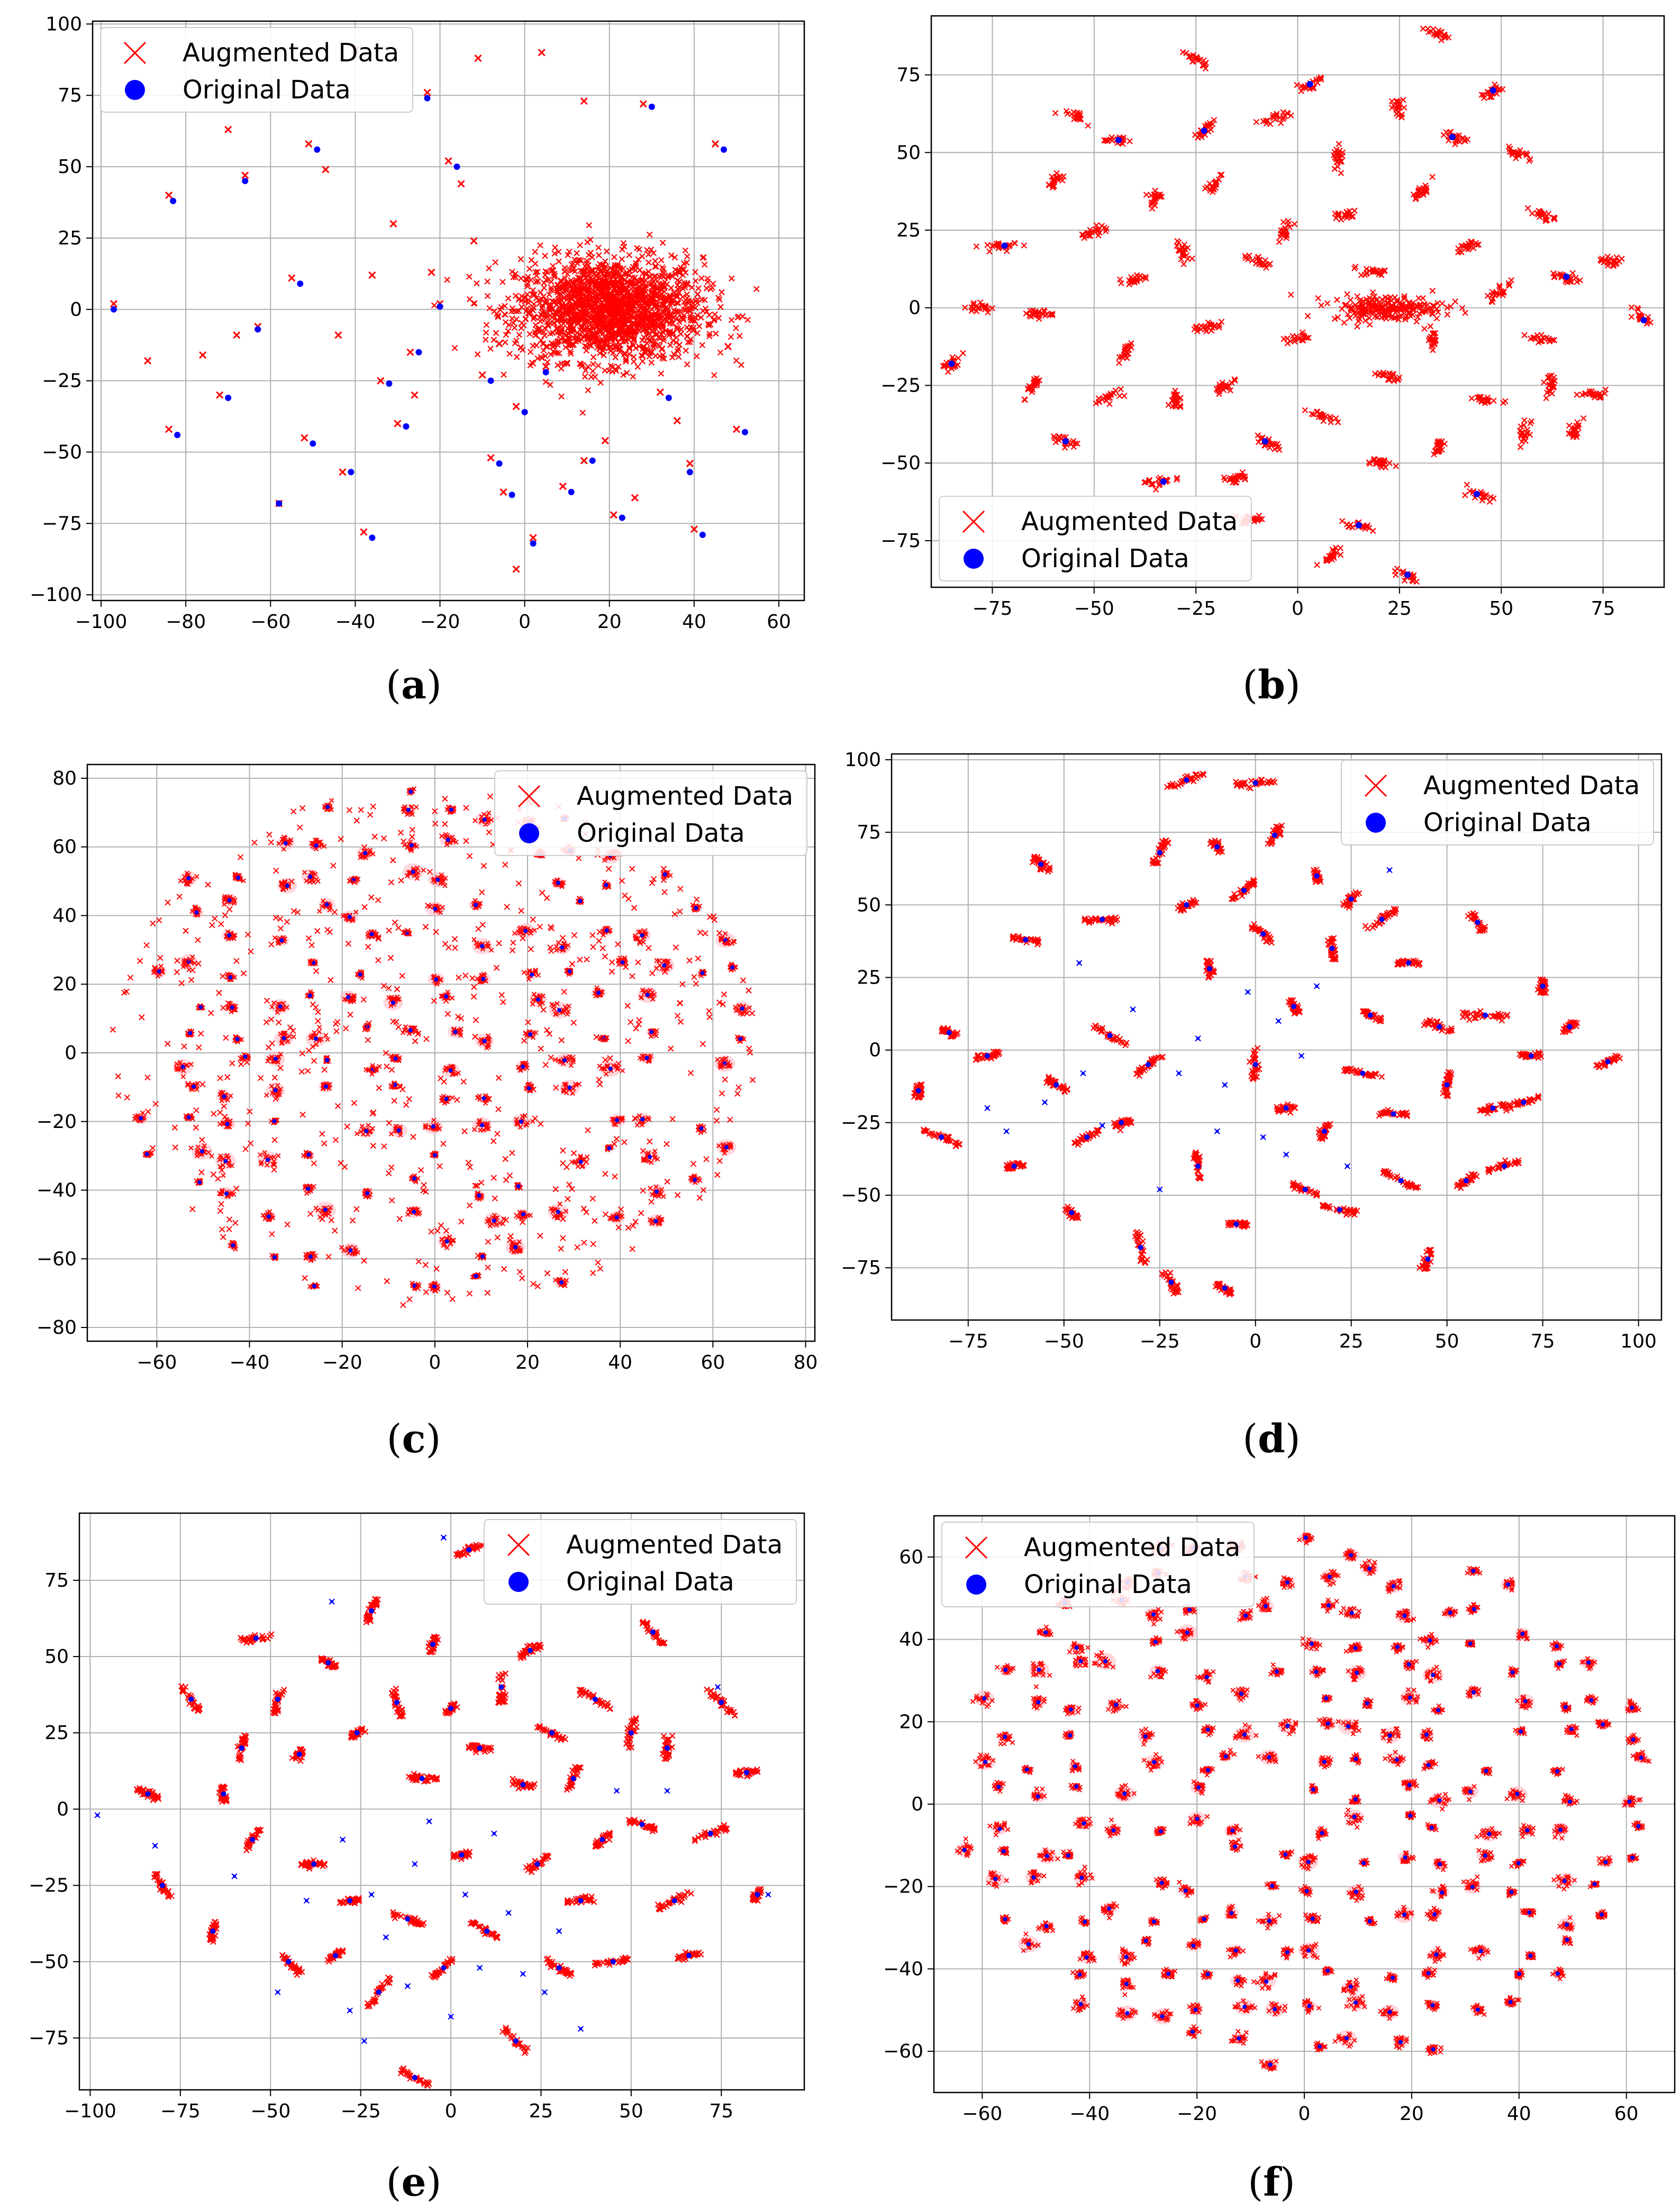 This screenshot has width=1680, height=2211. I want to click on y-tick-label: −50, so click(62, 452).